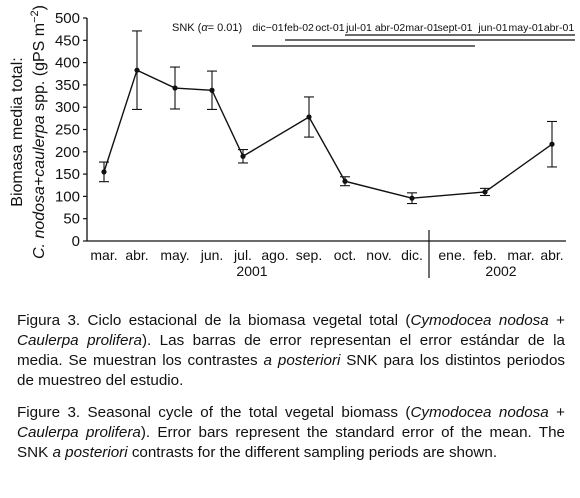 Image resolution: width=580 pixels, height=498 pixels. What do you see at coordinates (358, 28) in the screenshot?
I see `snk-group-label: jul-01` at bounding box center [358, 28].